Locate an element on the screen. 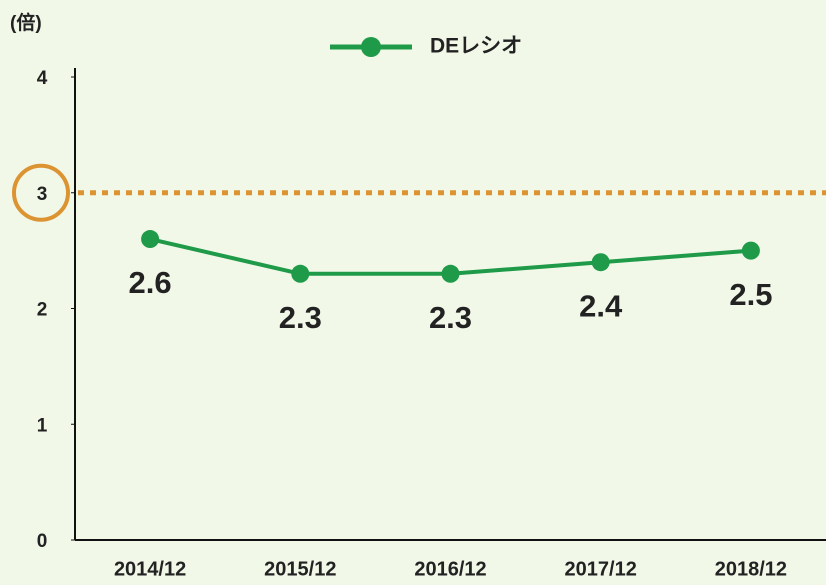 This screenshot has width=826, height=585. x-tick-label: 2015/12 is located at coordinates (300, 569).